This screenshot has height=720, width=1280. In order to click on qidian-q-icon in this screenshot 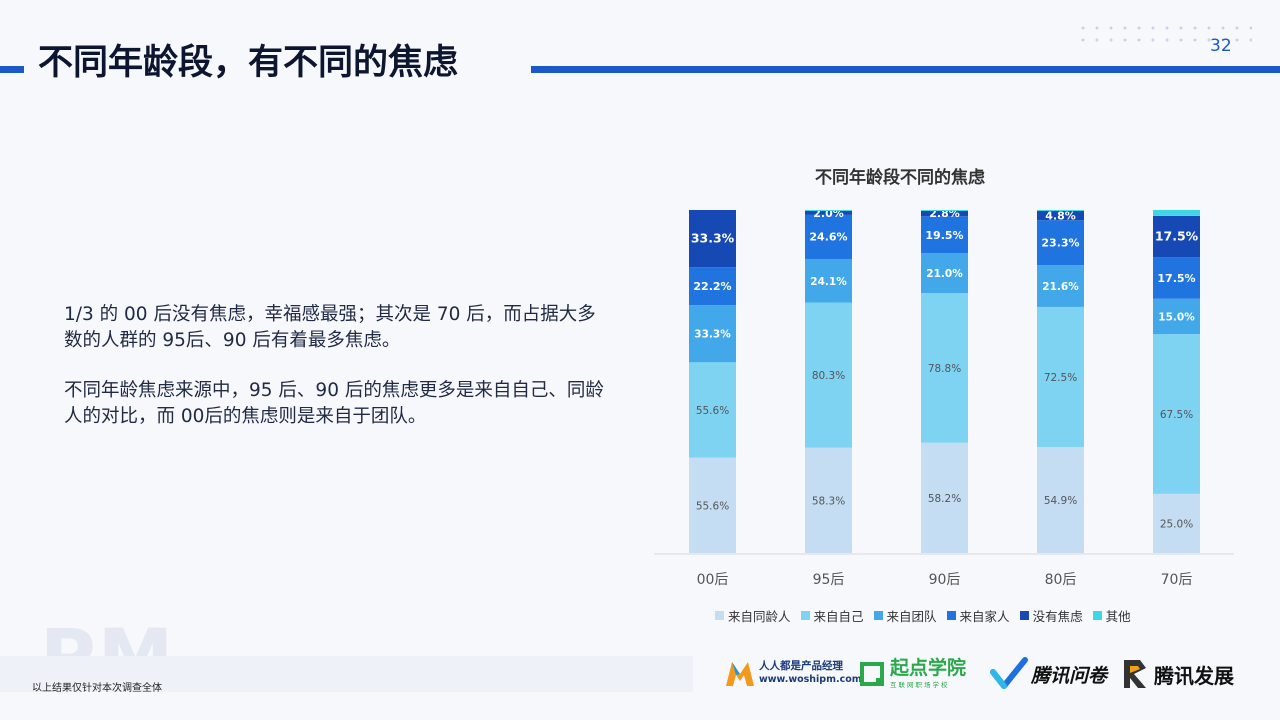, I will do `click(872, 674)`.